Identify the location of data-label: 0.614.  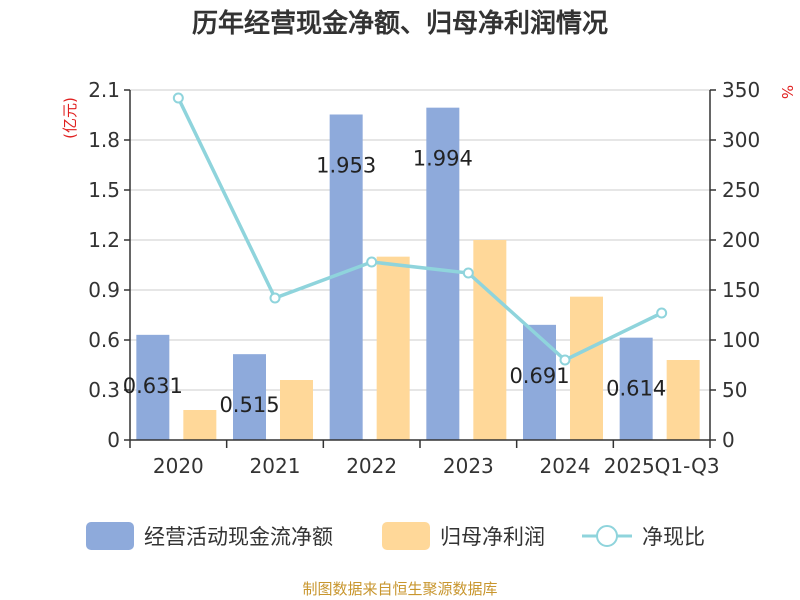
(636, 389).